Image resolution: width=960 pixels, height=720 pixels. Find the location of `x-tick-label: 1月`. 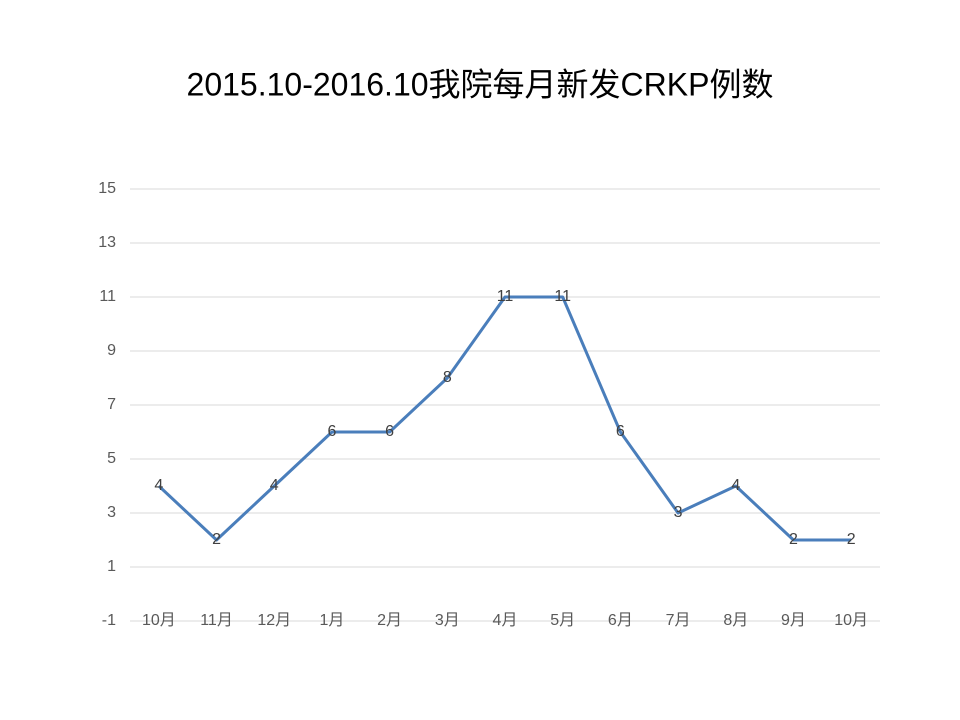

x-tick-label: 1月 is located at coordinates (331, 620).